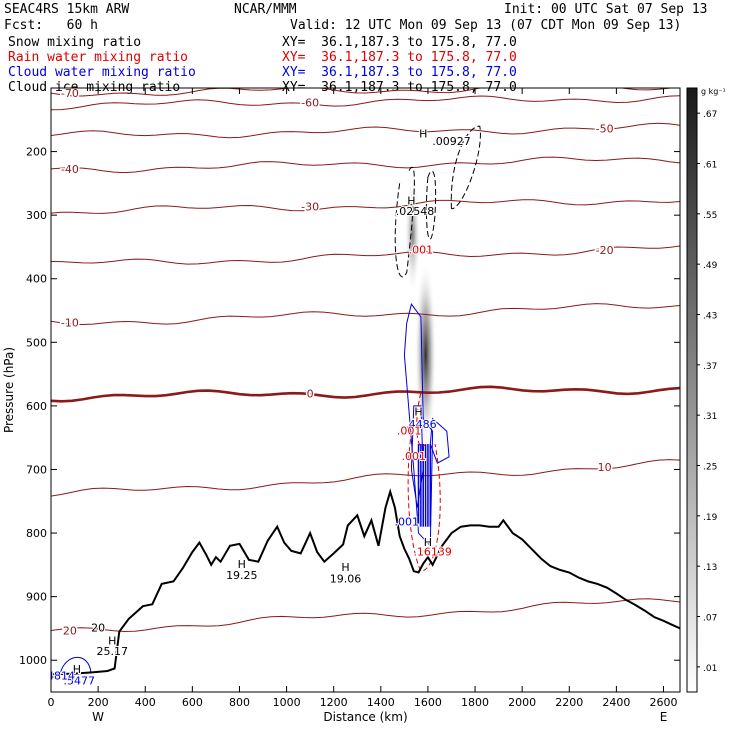 Image resolution: width=740 pixels, height=740 pixels. Describe the element at coordinates (36, 342) in the screenshot. I see `y-tick-label: 500` at that location.